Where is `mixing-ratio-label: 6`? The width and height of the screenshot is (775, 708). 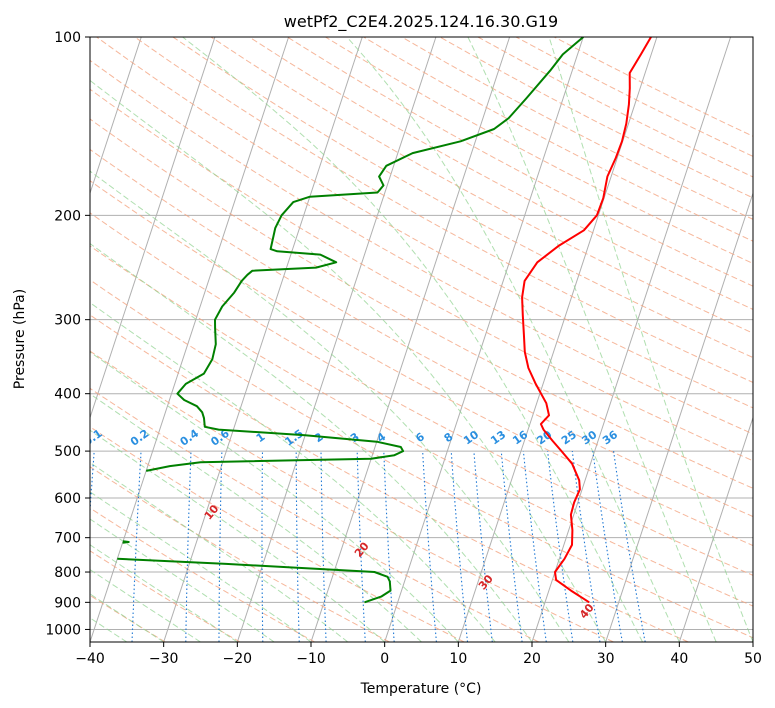
mixing-ratio-label: 6 is located at coordinates (420, 437).